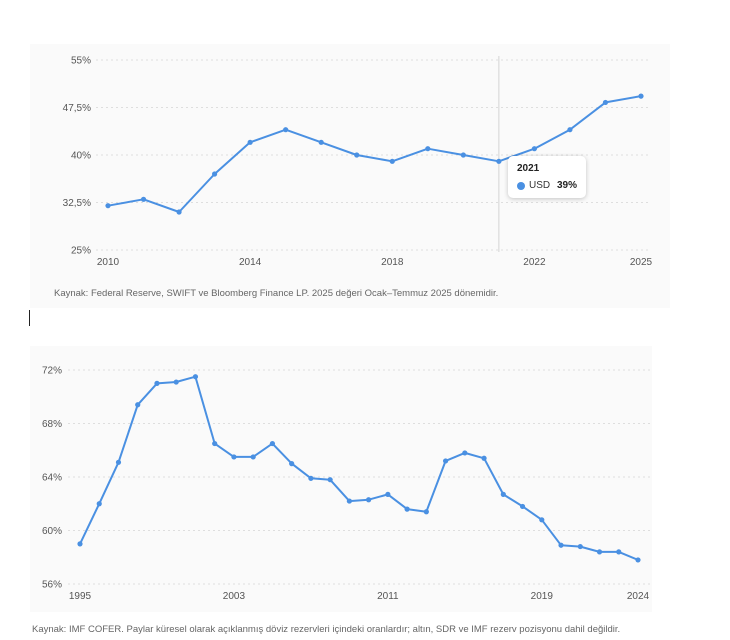 The height and width of the screenshot is (640, 730). What do you see at coordinates (80, 596) in the screenshot?
I see `x-tick-label: 1995` at bounding box center [80, 596].